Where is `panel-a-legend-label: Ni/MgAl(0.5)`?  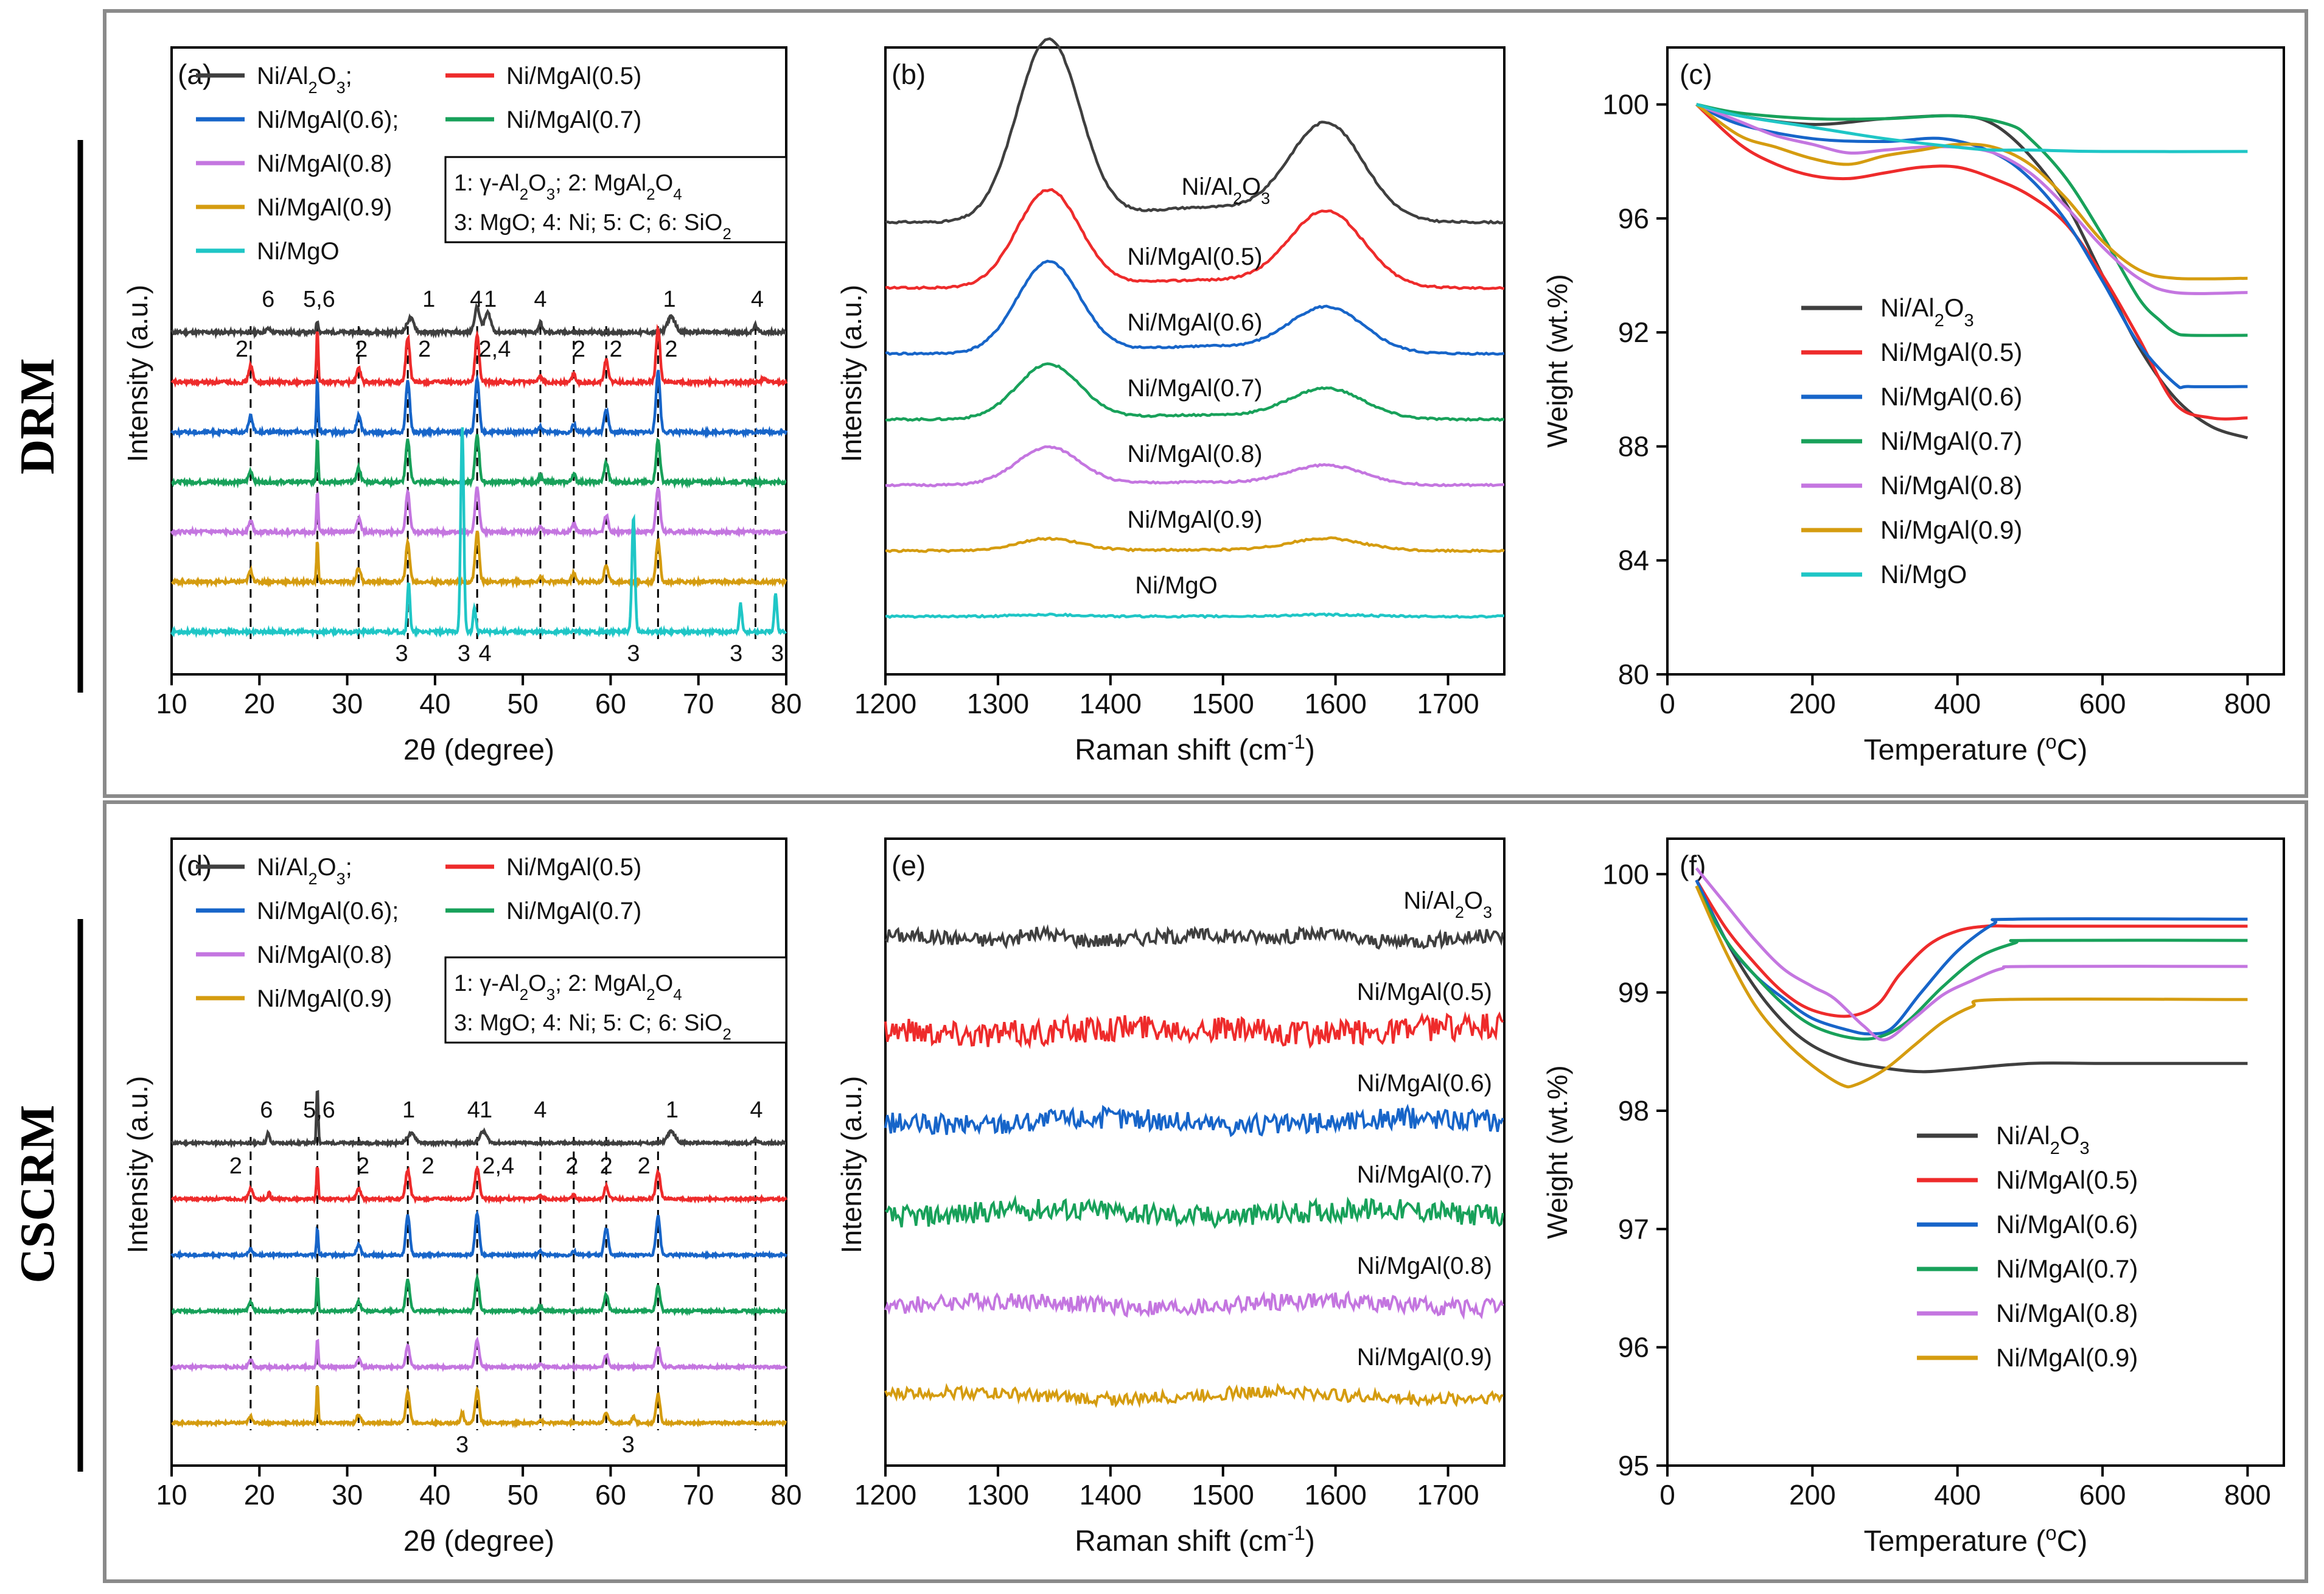
panel-a-legend-label: Ni/MgAl(0.5) is located at coordinates (573, 76).